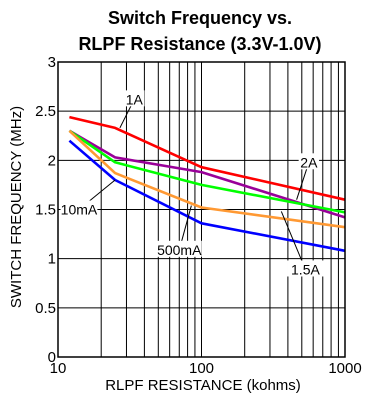 The height and width of the screenshot is (400, 367). Describe the element at coordinates (16, 207) in the screenshot. I see `y-axis-label: SWITCH FREQUENCY (MHz)` at that location.